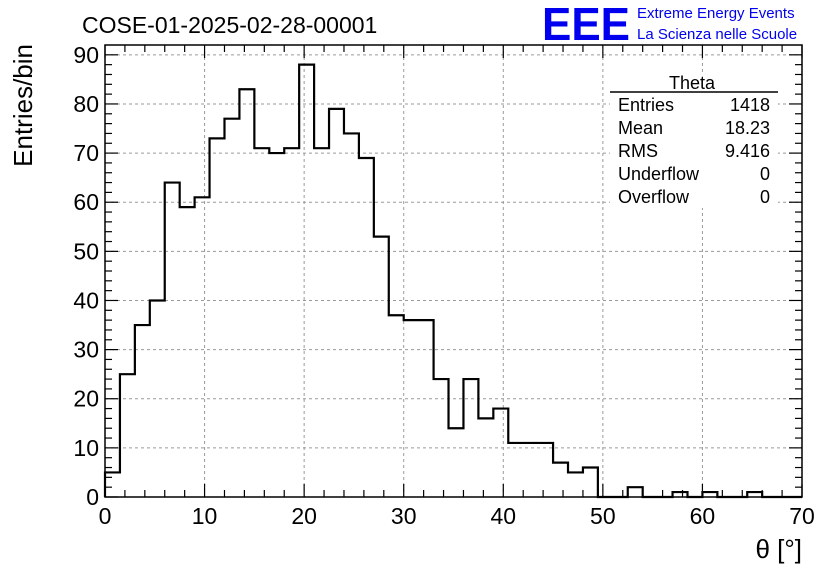 The image size is (836, 572). What do you see at coordinates (638, 151) in the screenshot?
I see `stats-row-label: RMS` at bounding box center [638, 151].